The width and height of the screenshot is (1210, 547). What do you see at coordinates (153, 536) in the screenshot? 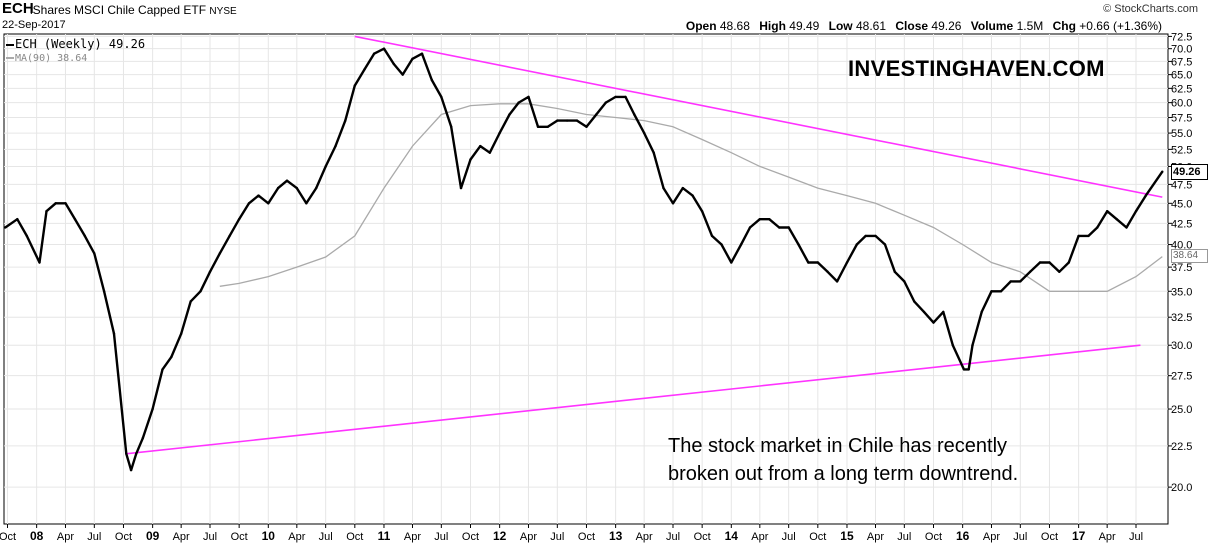
I see `x-tick-label: 09` at bounding box center [153, 536].